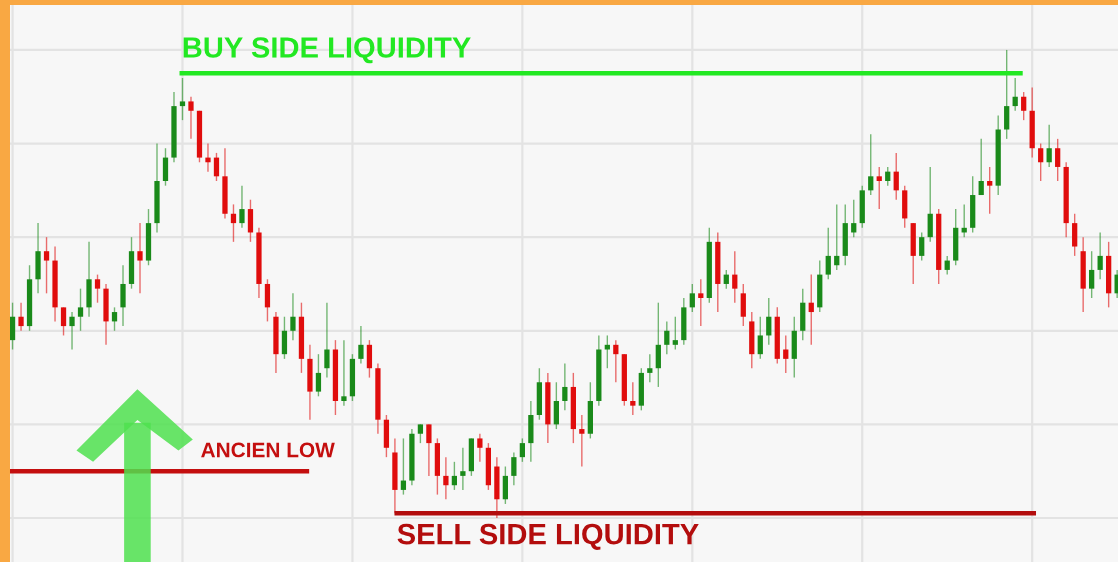  Describe the element at coordinates (268, 450) in the screenshot. I see `ref-line-label: ANCIEN LOW` at that location.